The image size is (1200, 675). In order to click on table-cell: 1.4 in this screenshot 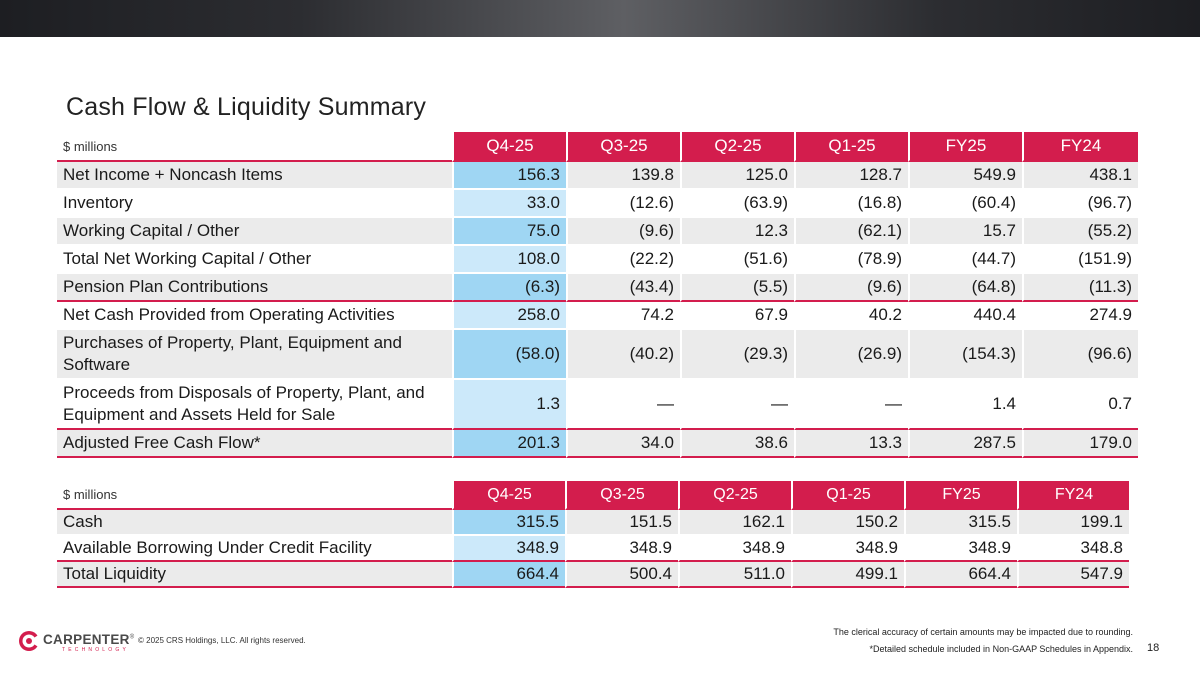, I will do `click(965, 405)`.